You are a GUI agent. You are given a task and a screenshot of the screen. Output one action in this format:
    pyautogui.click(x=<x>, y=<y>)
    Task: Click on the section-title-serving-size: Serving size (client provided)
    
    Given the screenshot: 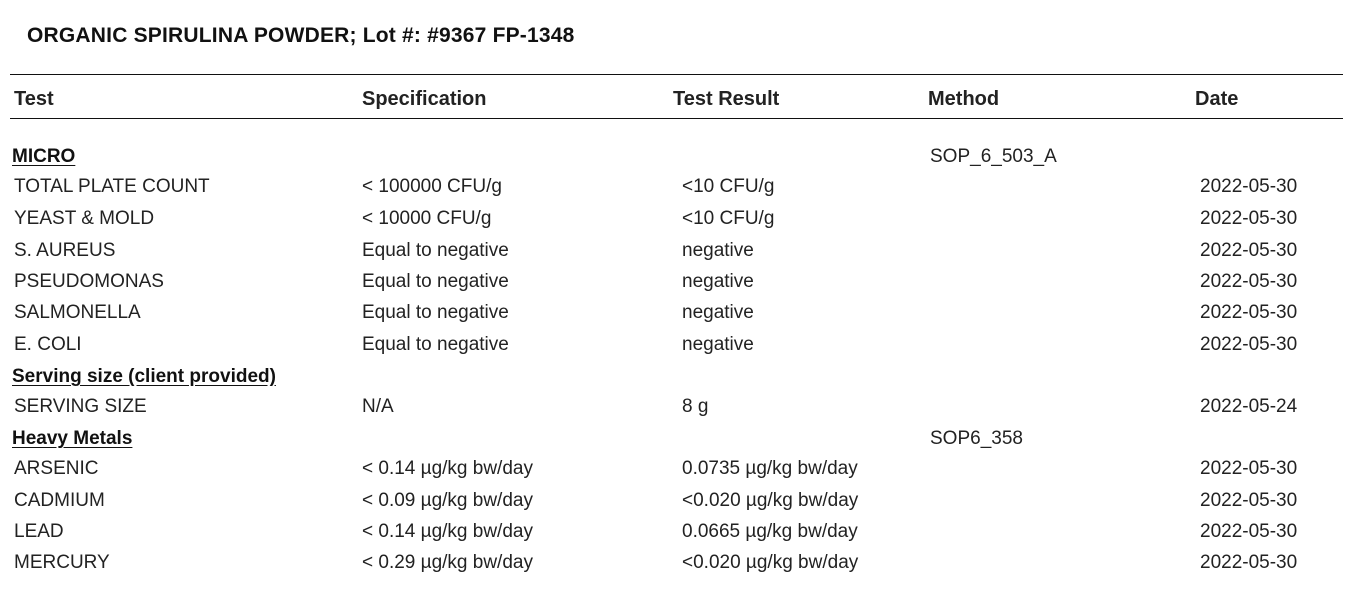 What is the action you would take?
    pyautogui.click(x=144, y=376)
    